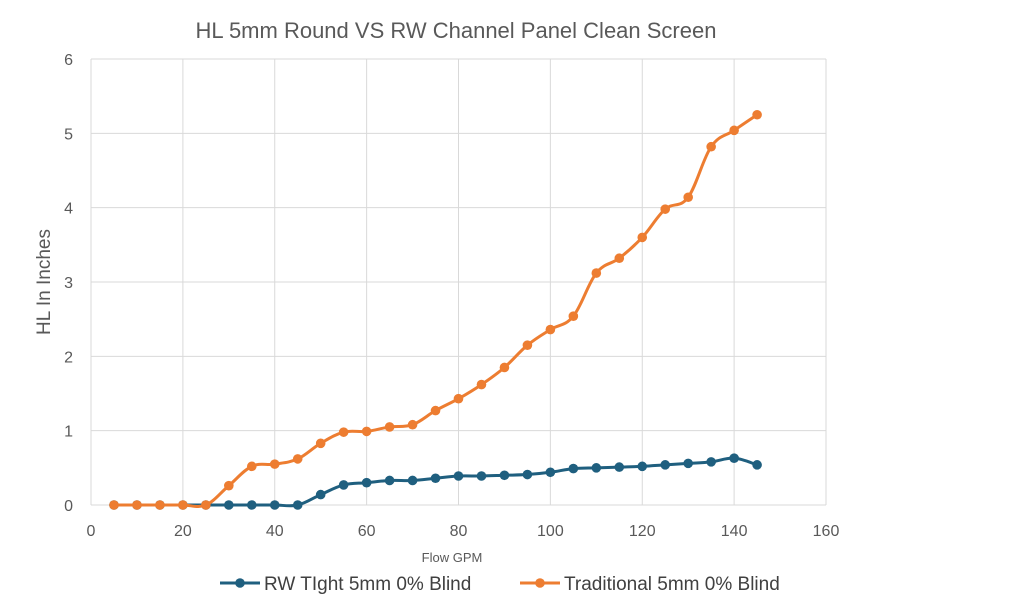 The width and height of the screenshot is (1024, 611). Describe the element at coordinates (452, 557) in the screenshot. I see `x-axis-title: Flow GPM` at that location.